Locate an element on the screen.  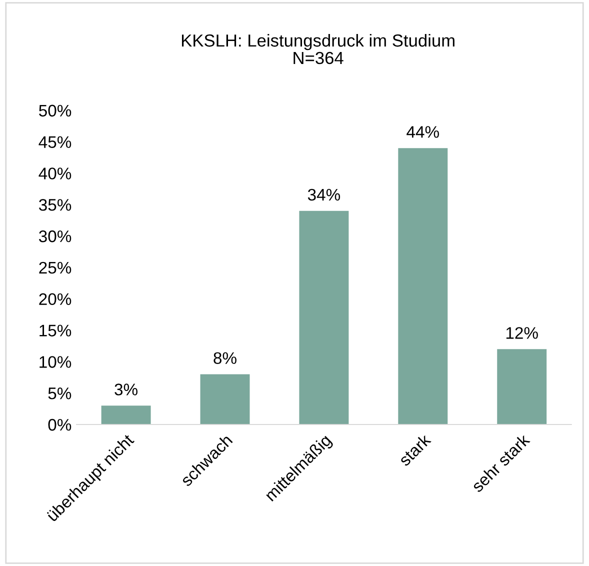
y-tick-label: 40% is located at coordinates (55, 174).